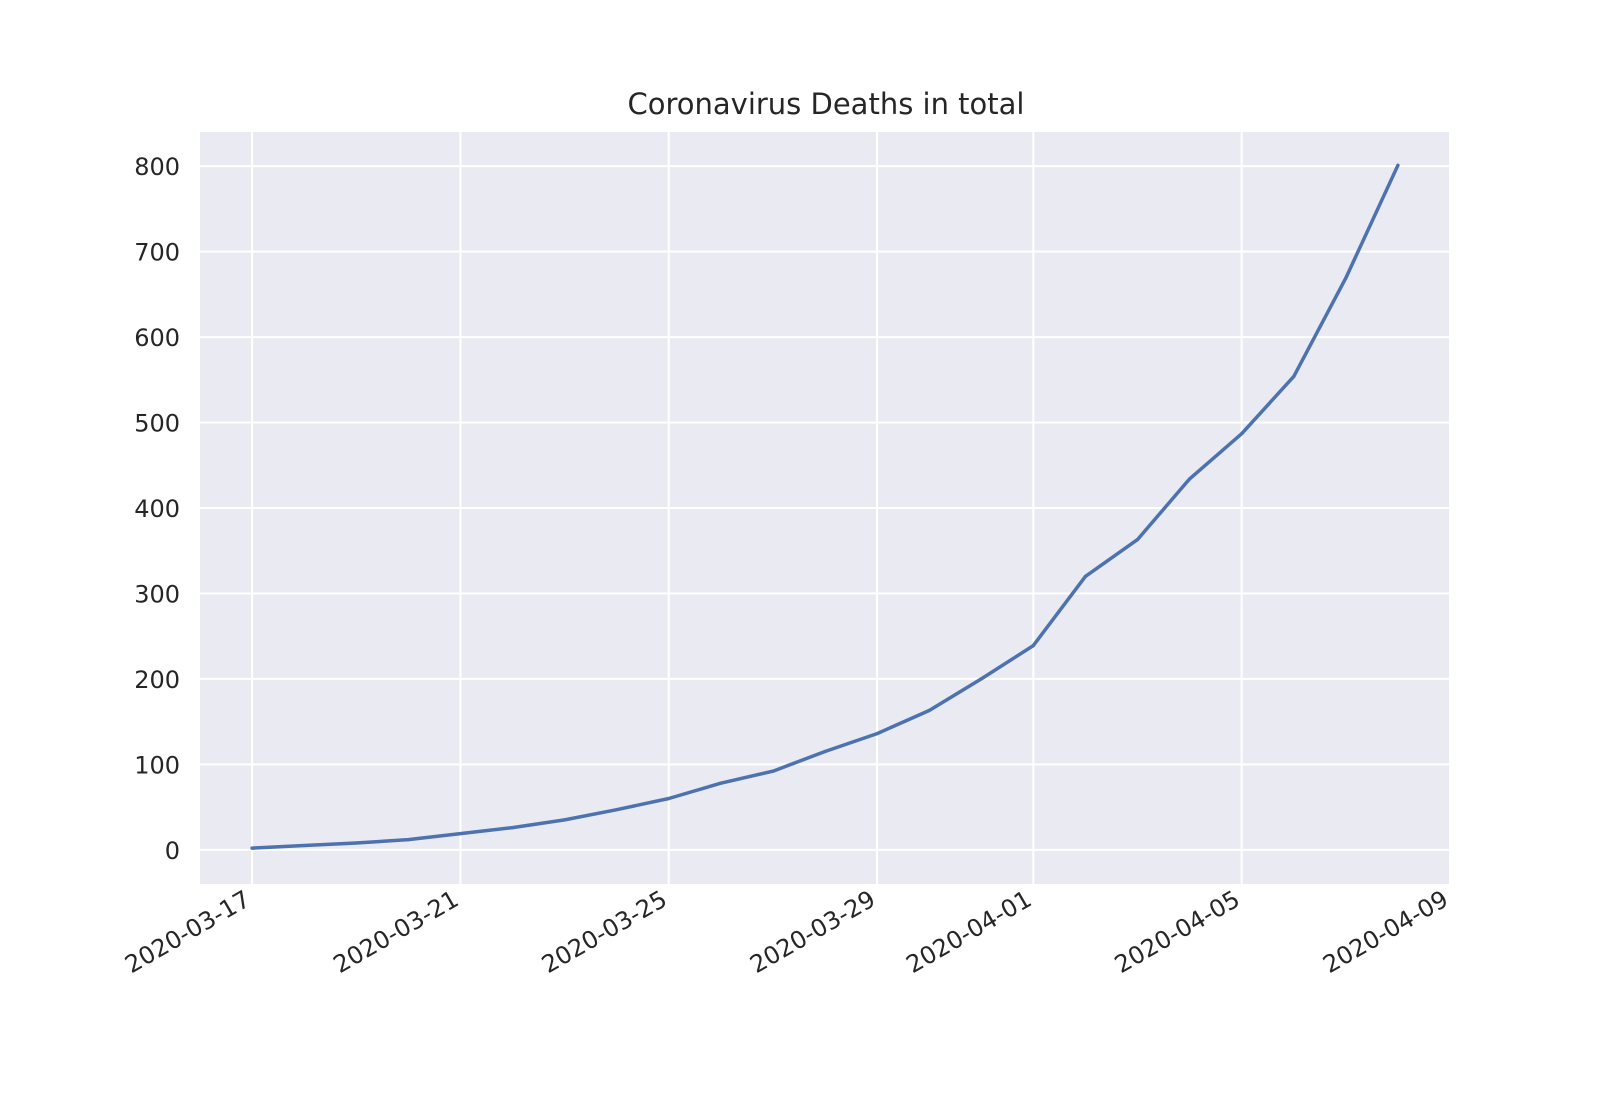 The width and height of the screenshot is (1600, 1100). What do you see at coordinates (157, 765) in the screenshot?
I see `y-tick-label: 100` at bounding box center [157, 765].